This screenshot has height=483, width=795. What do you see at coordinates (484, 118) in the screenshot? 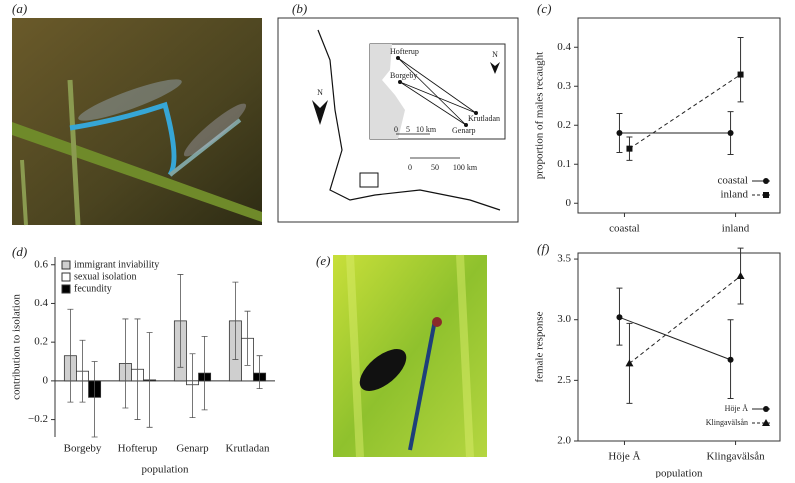
I see `place-label: Krutladan` at bounding box center [484, 118].